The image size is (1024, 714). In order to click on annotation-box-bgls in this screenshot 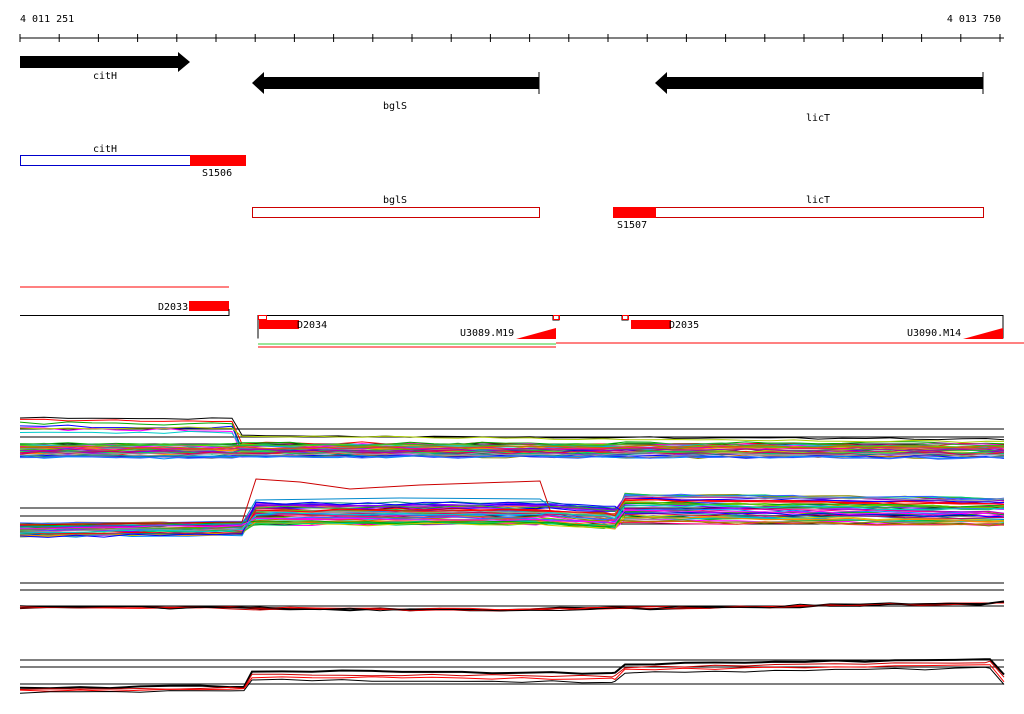, I will do `click(396, 212)`.